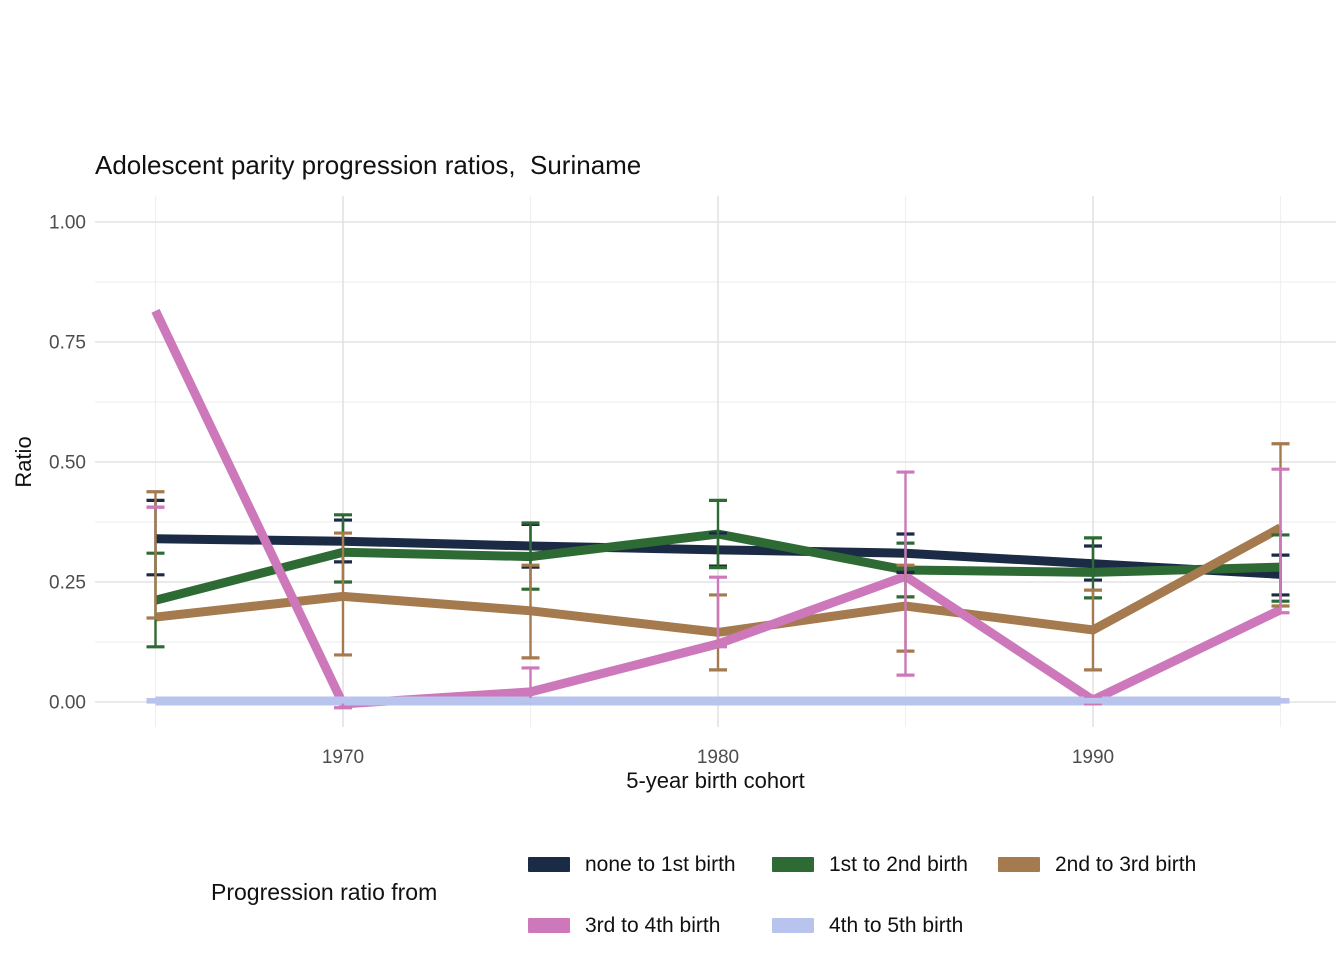 Image resolution: width=1344 pixels, height=960 pixels. What do you see at coordinates (793, 925) in the screenshot?
I see `legend-swatch-4th-to-5th-birth` at bounding box center [793, 925].